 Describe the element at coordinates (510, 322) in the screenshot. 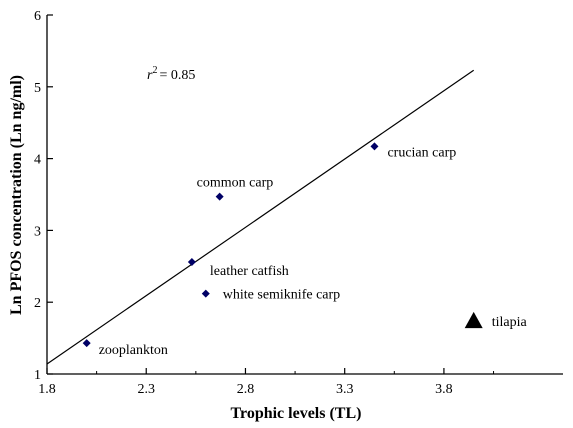

I see `label-tilapia: tilapia` at that location.